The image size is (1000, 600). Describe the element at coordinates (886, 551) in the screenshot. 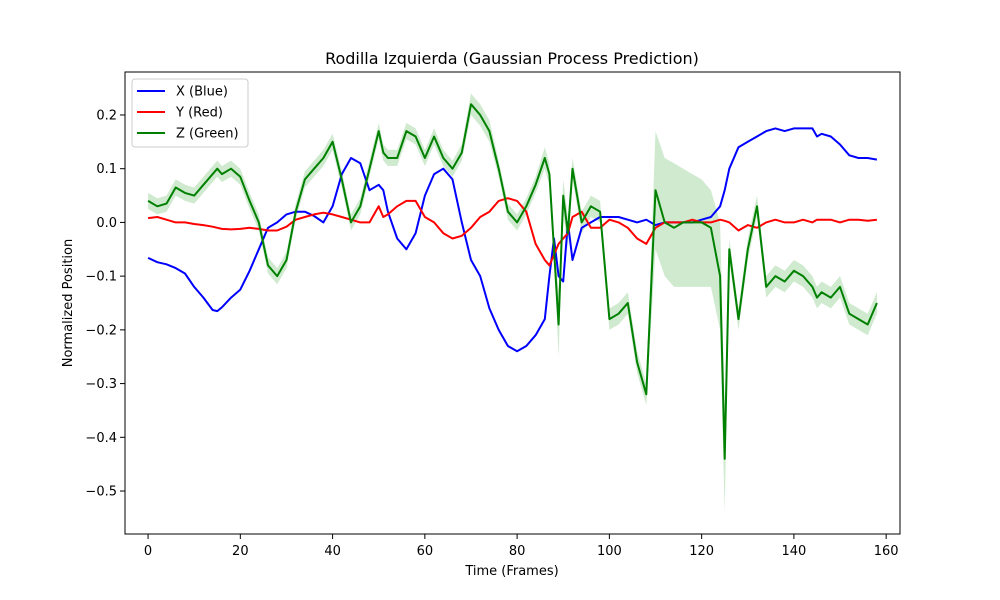

I see `x-tick-label: 160` at that location.